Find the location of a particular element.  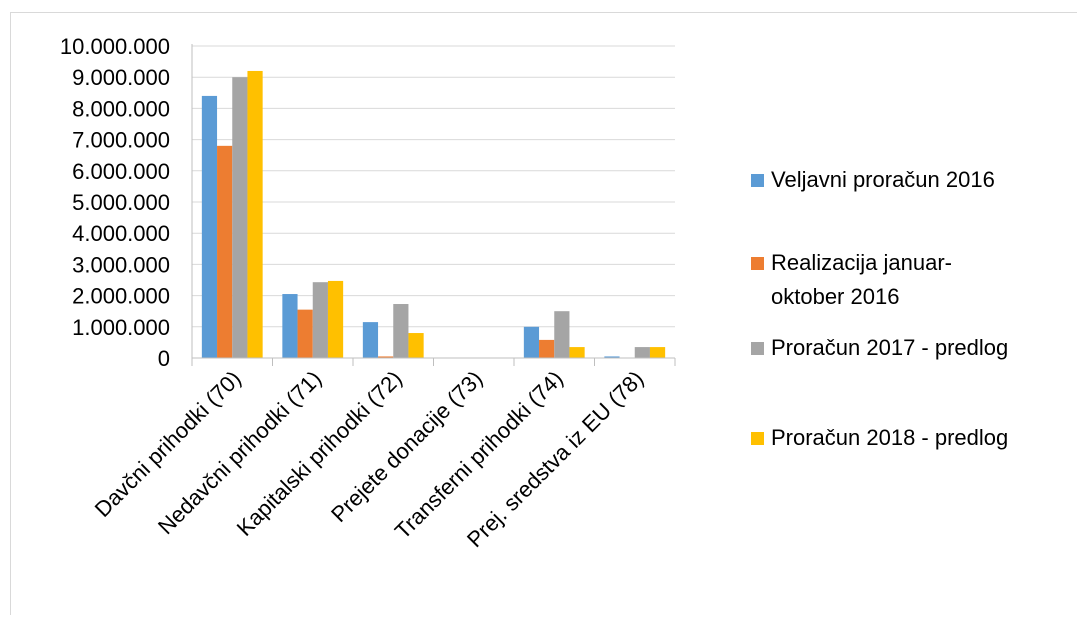

bar-transferni-prihodki-74-proracun-2017-predlog is located at coordinates (562, 334).